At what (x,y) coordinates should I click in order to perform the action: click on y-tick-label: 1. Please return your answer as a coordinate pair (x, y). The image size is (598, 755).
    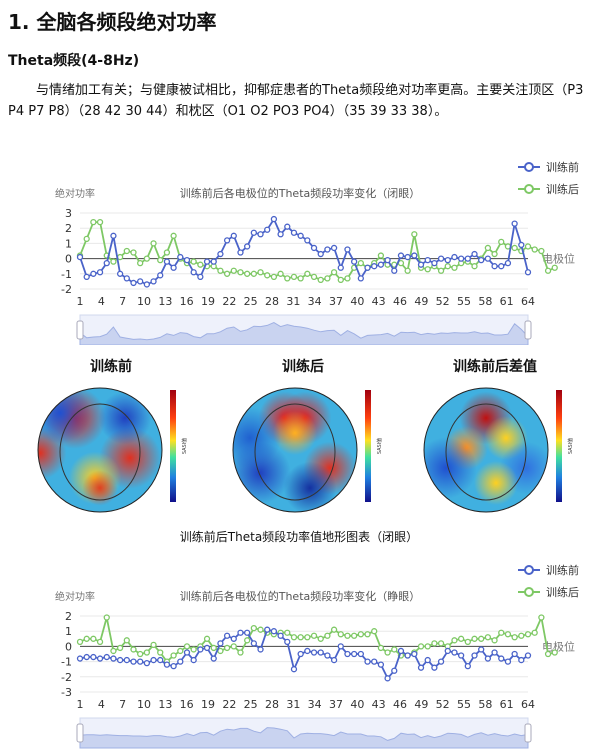
    Looking at the image, I should click on (68, 243).